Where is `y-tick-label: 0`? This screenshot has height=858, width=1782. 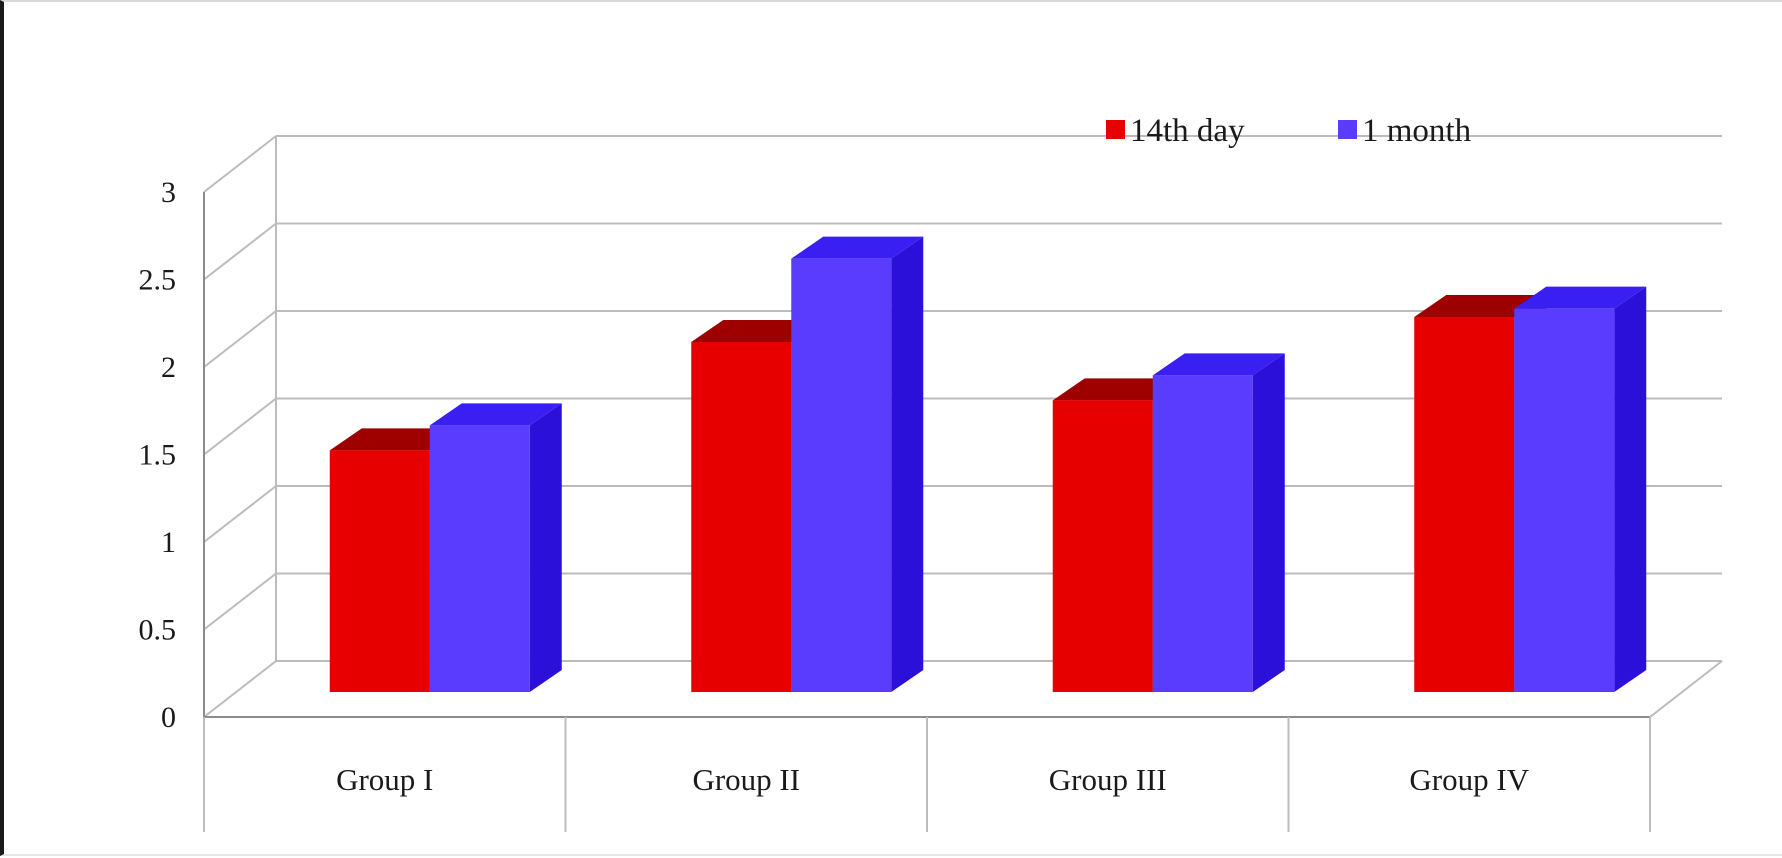 y-tick-label: 0 is located at coordinates (168, 717).